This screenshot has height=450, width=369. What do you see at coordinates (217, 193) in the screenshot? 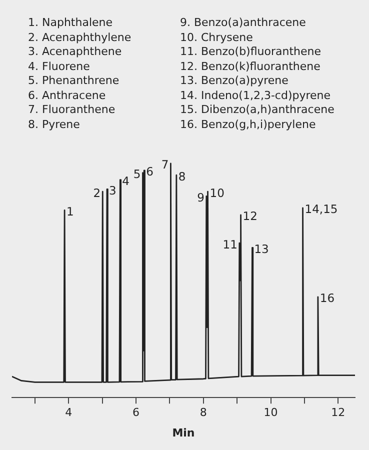
I see `annotation: 10` at bounding box center [217, 193].